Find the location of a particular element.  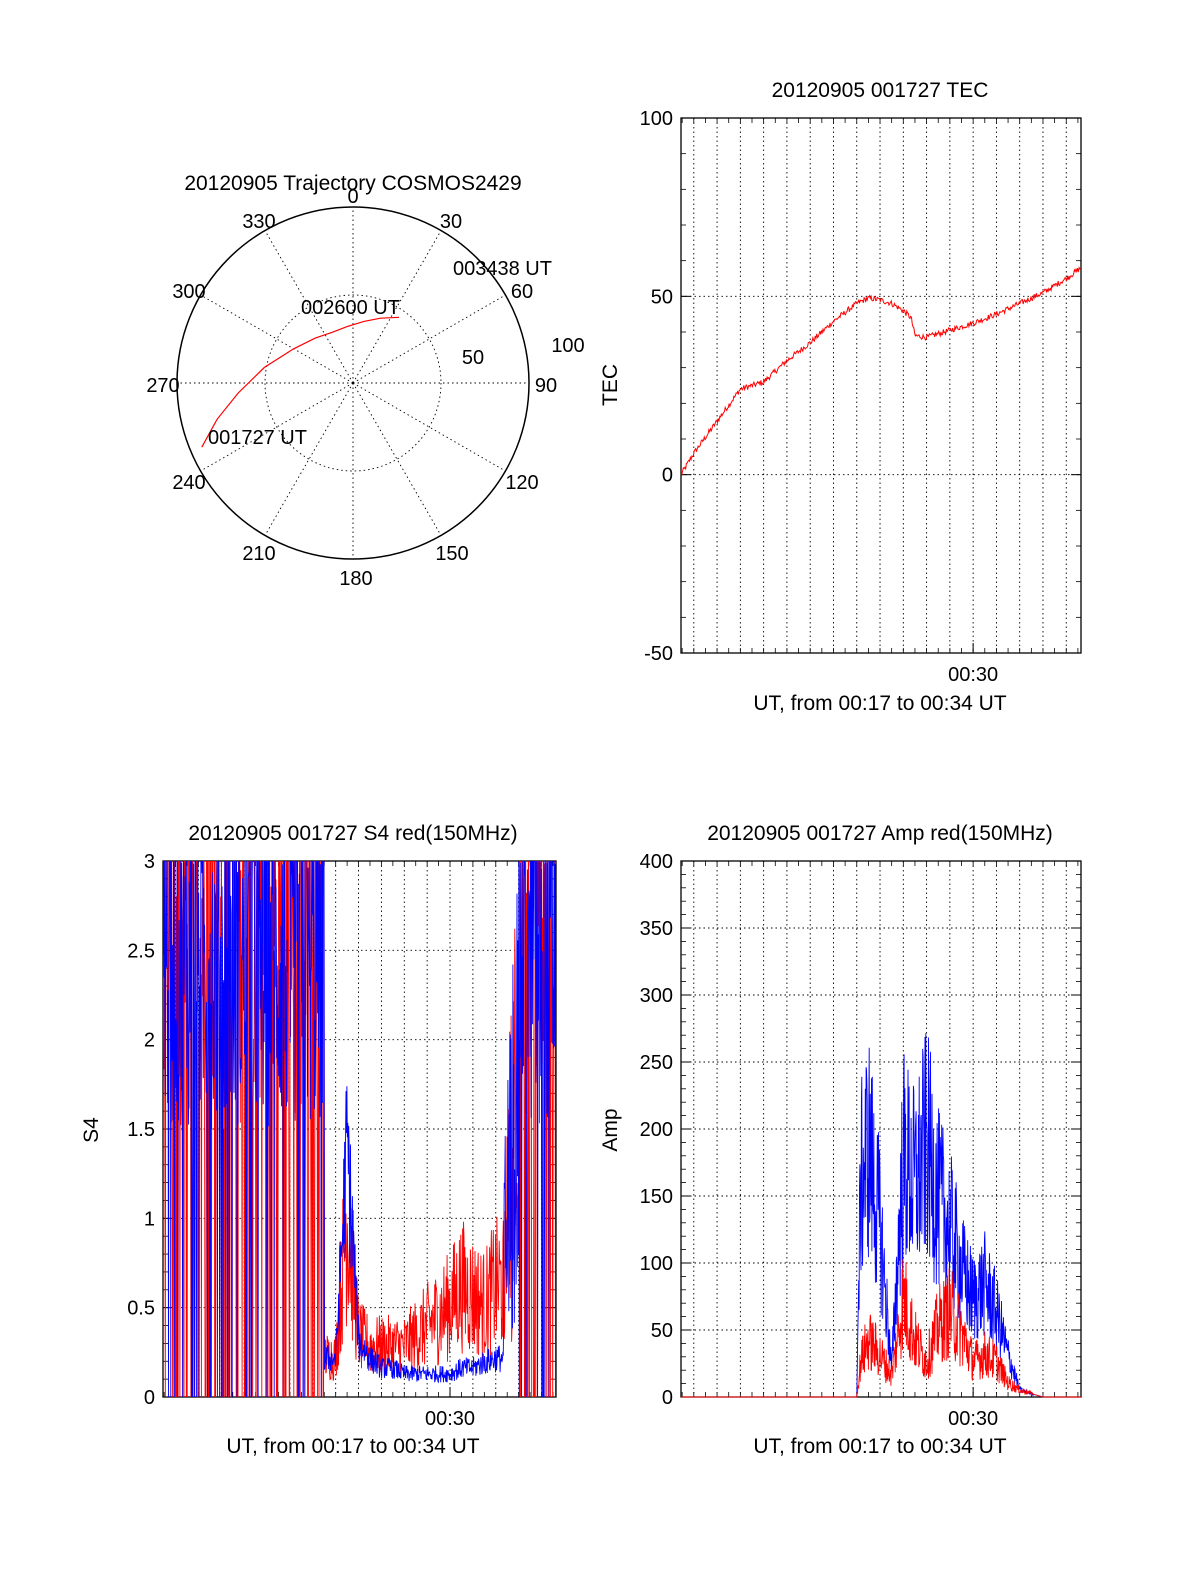

azimuth-label-90: 90 is located at coordinates (546, 386).